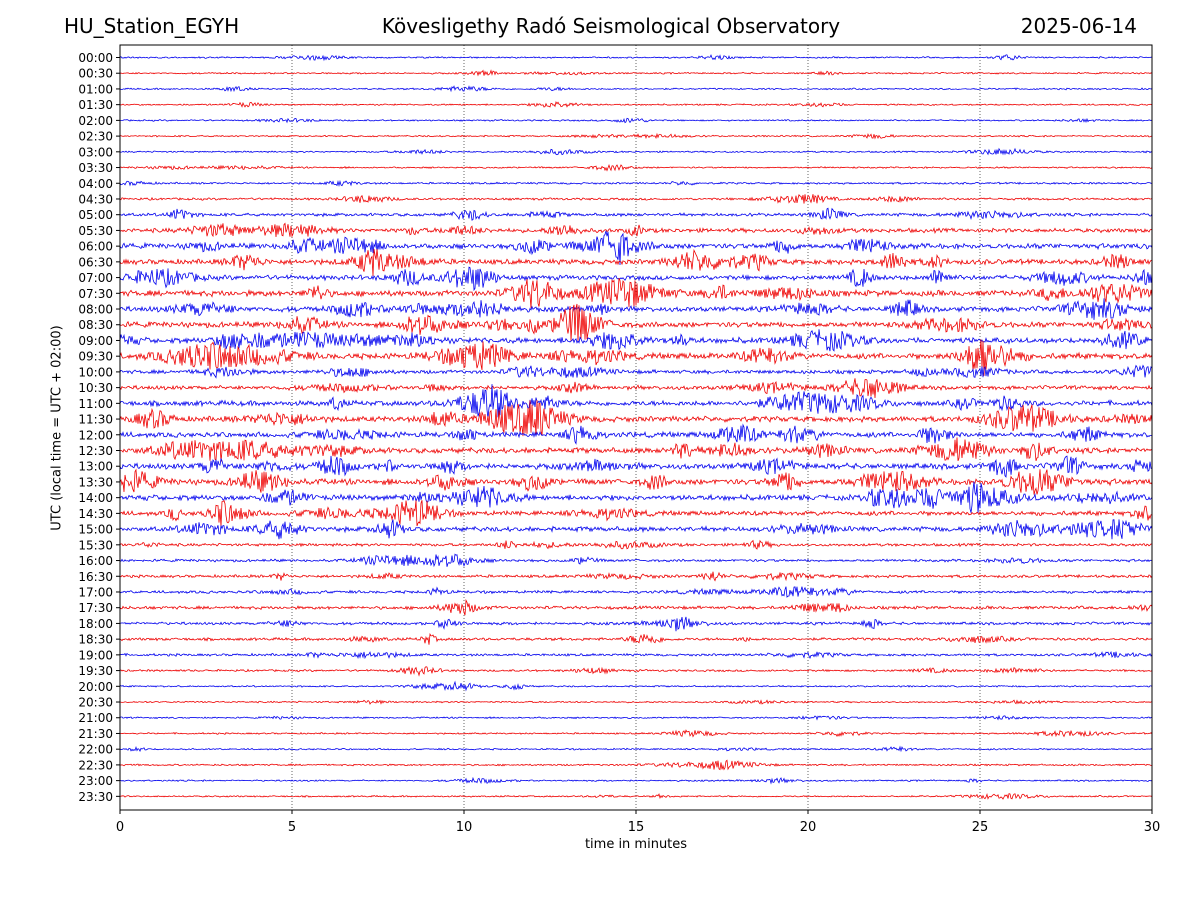 The height and width of the screenshot is (900, 1200). Describe the element at coordinates (95, 687) in the screenshot. I see `y-tick-label: 20:00` at that location.